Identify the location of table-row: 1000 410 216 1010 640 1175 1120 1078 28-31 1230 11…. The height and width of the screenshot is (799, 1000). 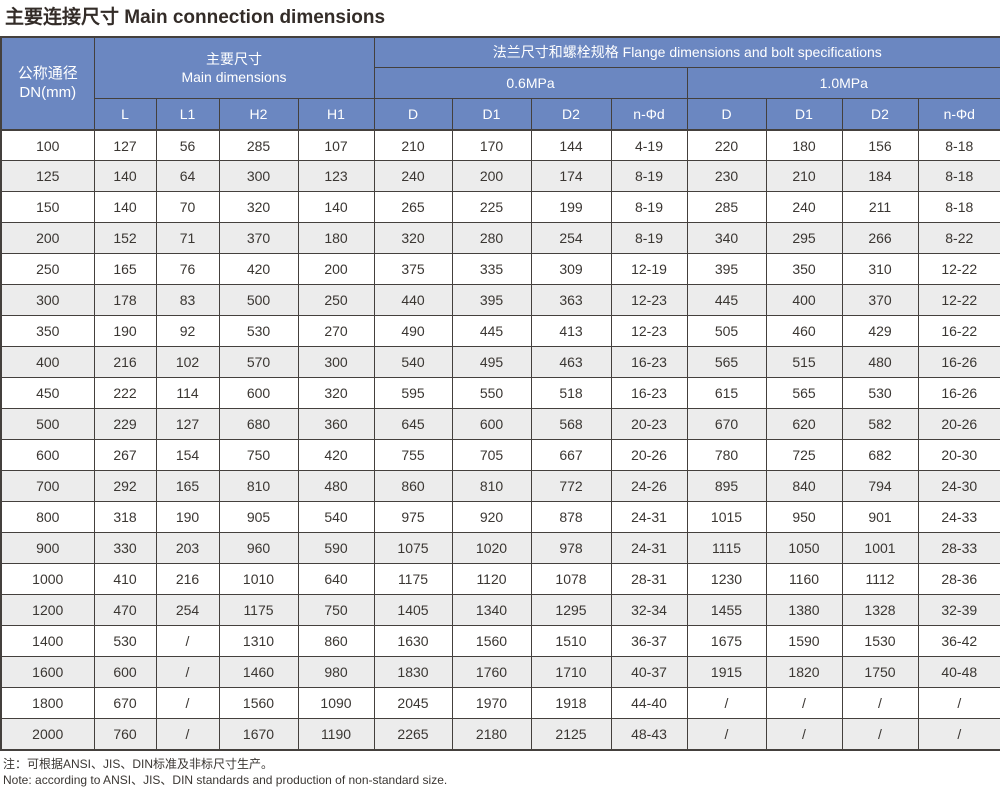
(500, 579).